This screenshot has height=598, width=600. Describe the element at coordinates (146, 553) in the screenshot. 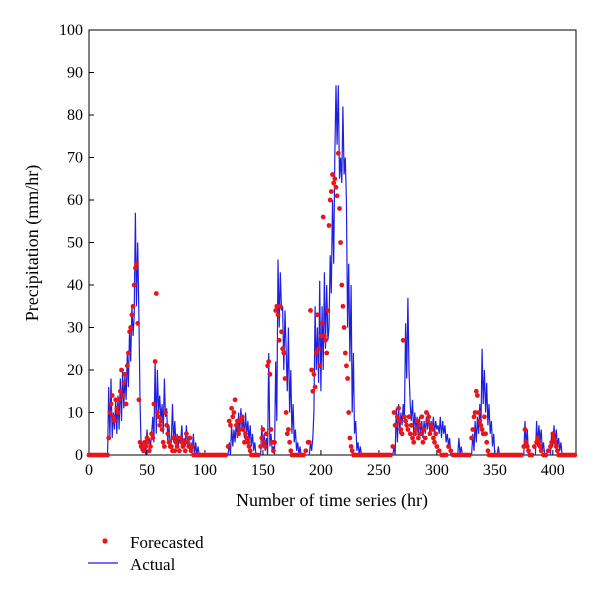

I see `legend: Forecasted Actual` at that location.